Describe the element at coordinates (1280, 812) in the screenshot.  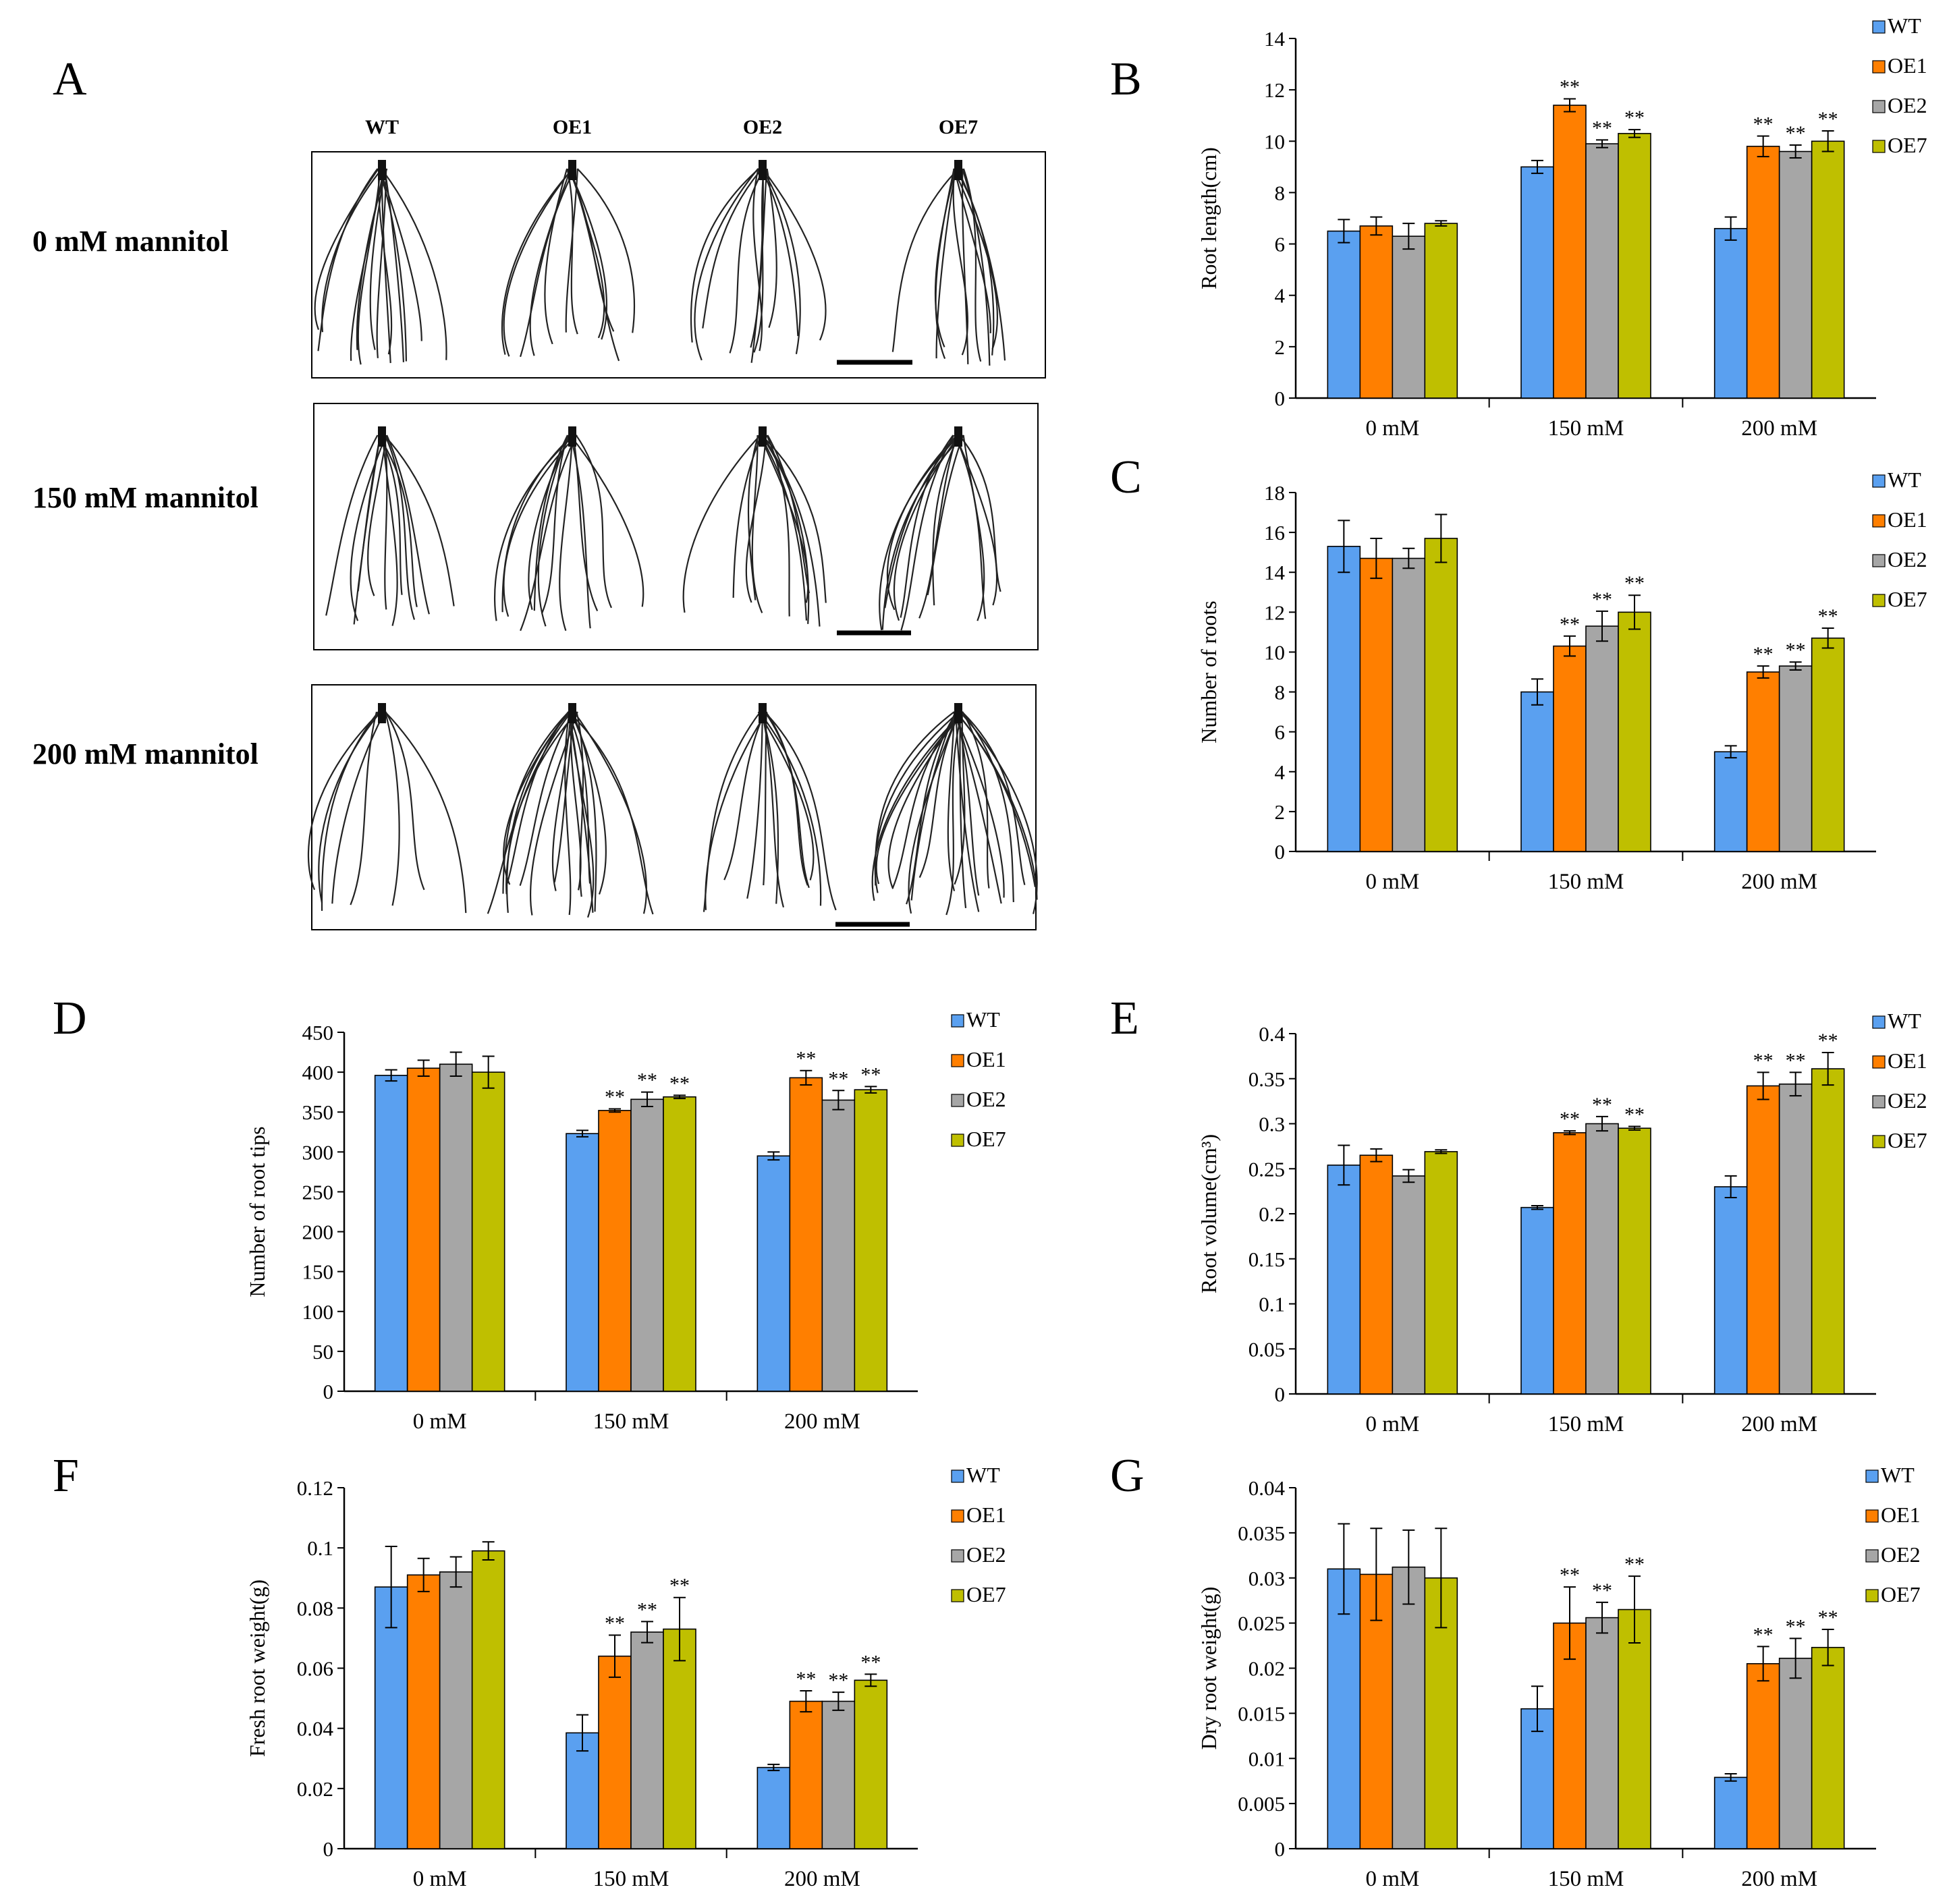
I see `y-tick-label: 2` at that location.